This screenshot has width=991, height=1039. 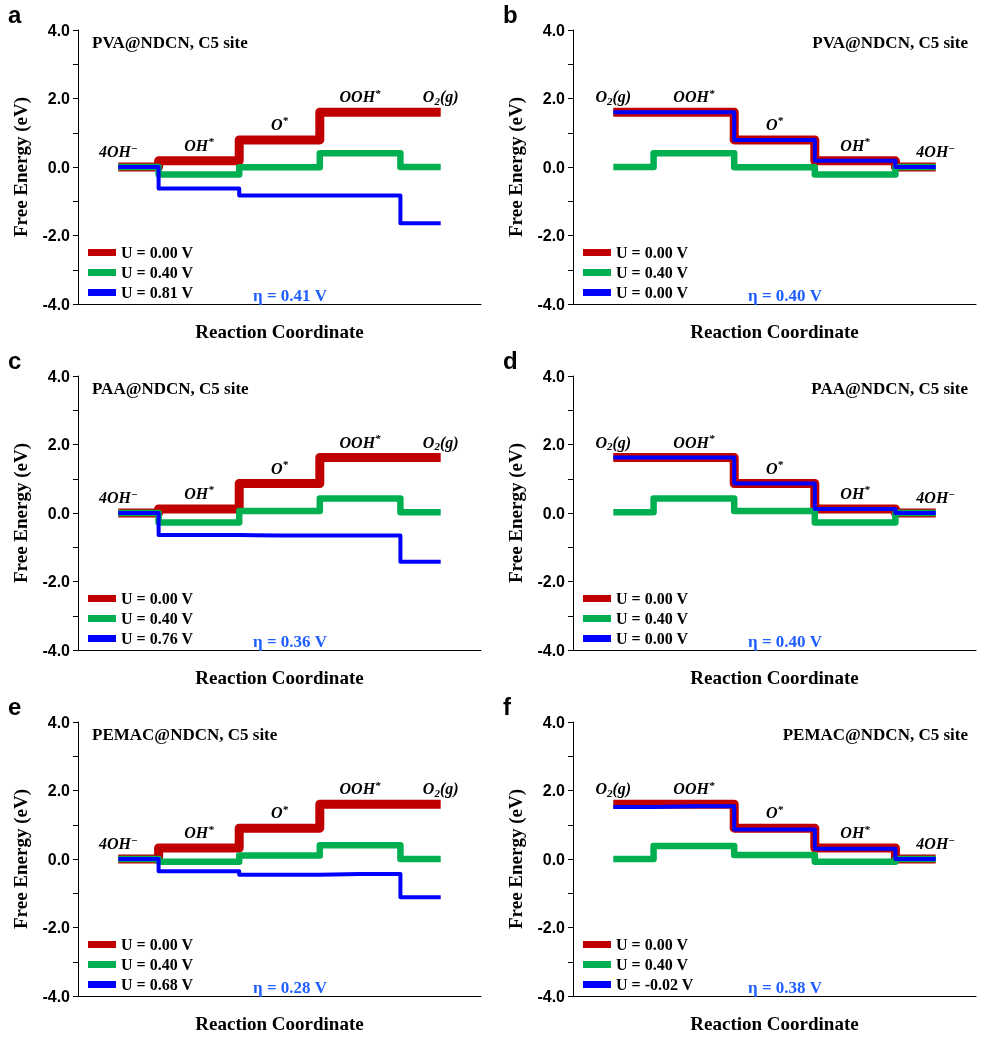 I want to click on annotation: η = 0.41 V, so click(x=290, y=295).